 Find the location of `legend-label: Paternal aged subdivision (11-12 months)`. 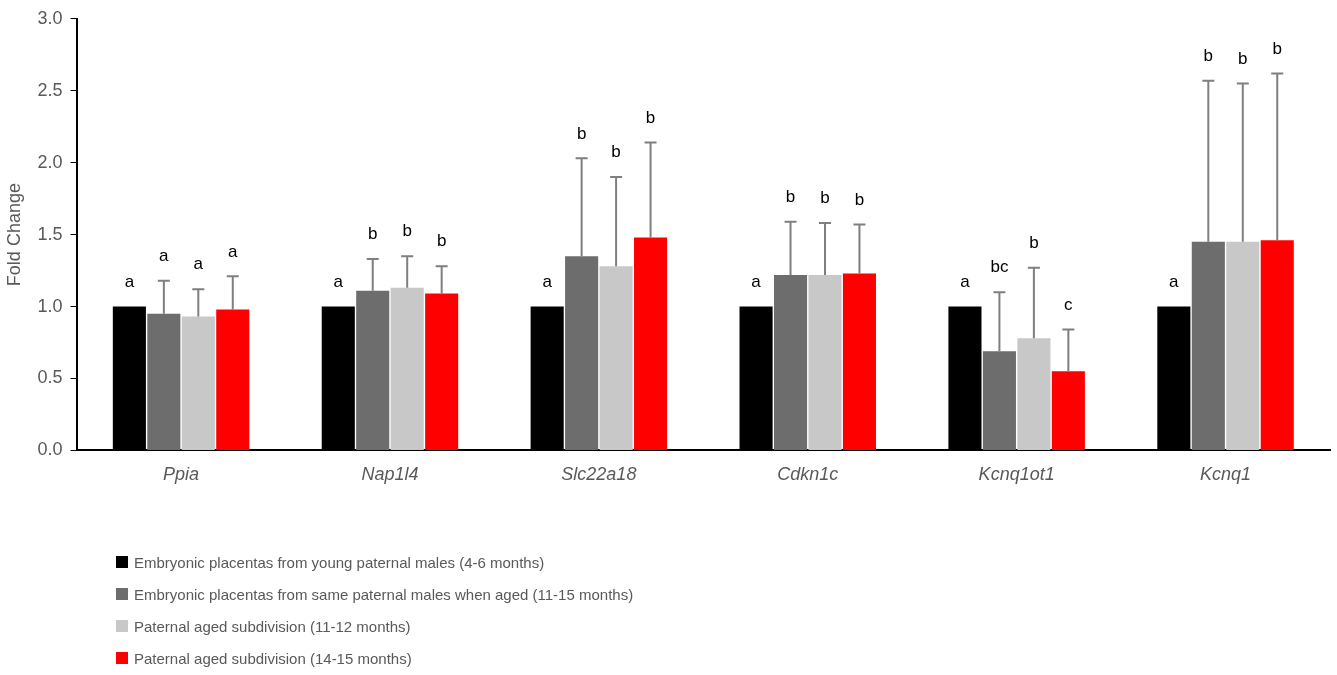

legend-label: Paternal aged subdivision (11-12 months) is located at coordinates (272, 626).